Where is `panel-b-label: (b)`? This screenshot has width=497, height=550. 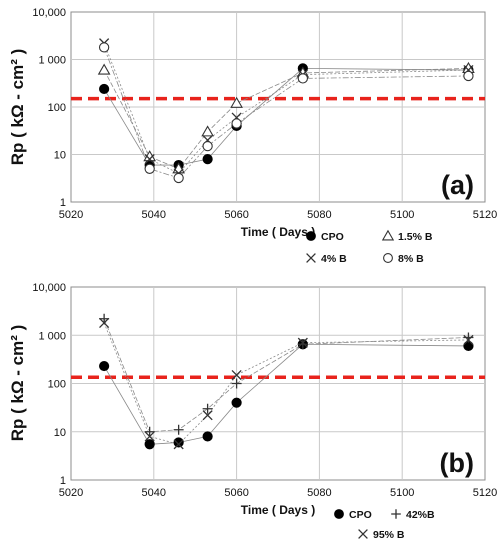 panel-b-label: (b) is located at coordinates (457, 463).